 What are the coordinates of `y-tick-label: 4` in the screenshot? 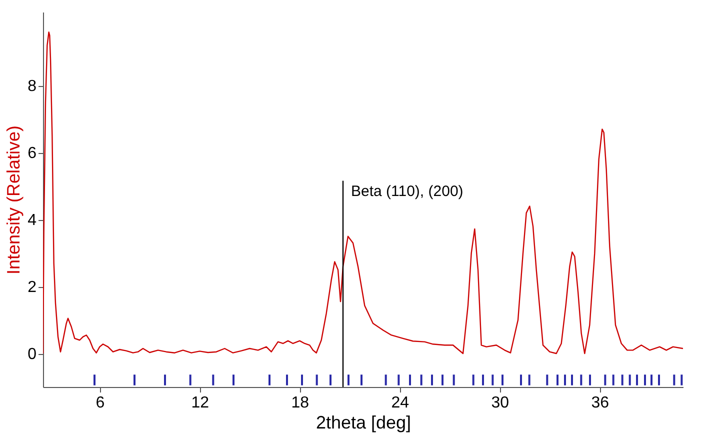 It's located at (32, 221).